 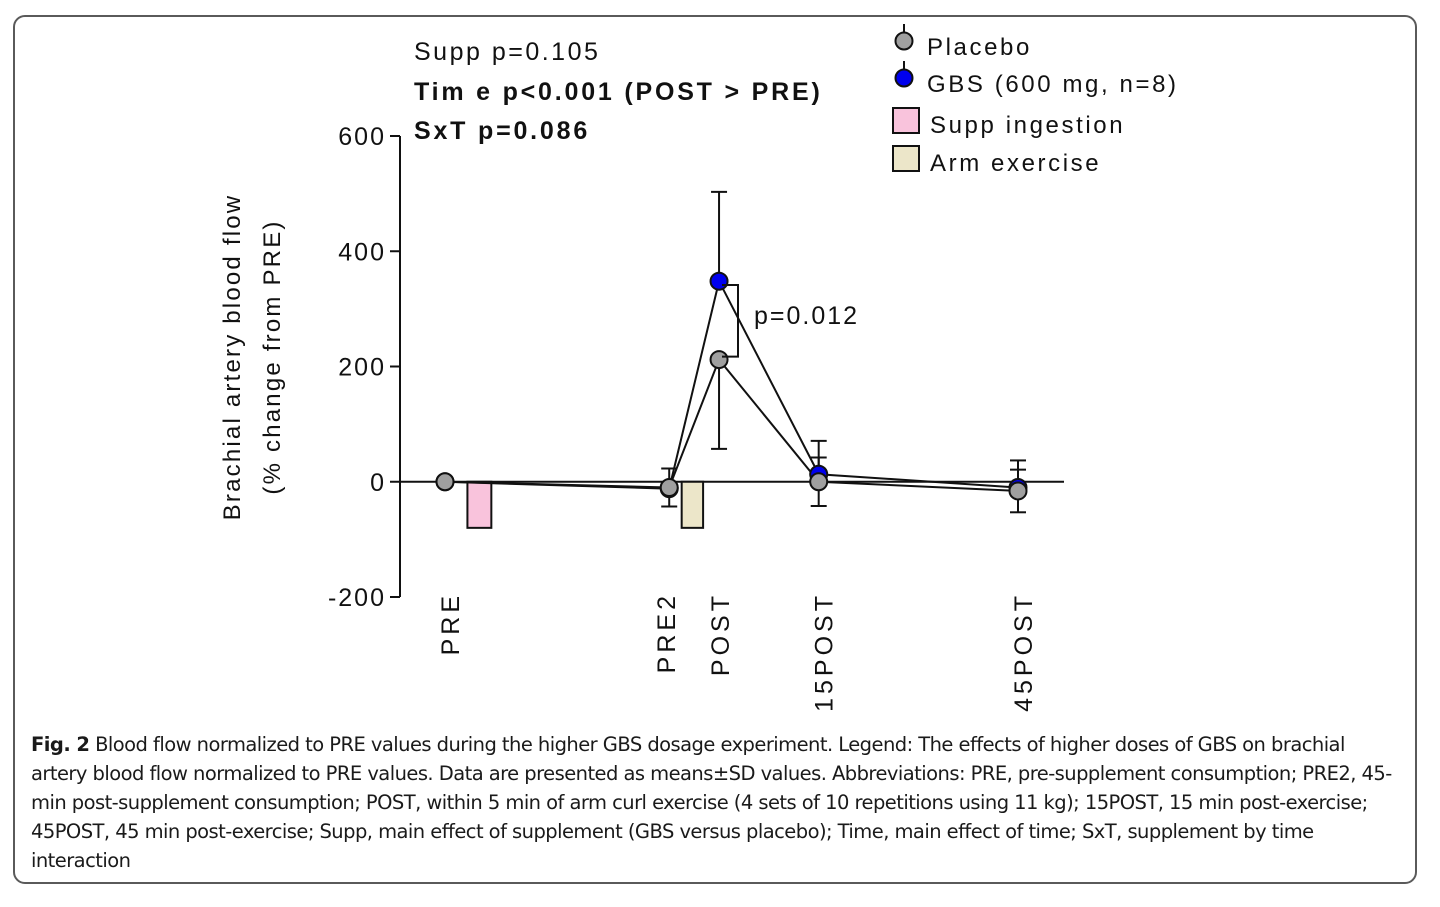 I want to click on x-tick-label: POST, so click(x=721, y=634).